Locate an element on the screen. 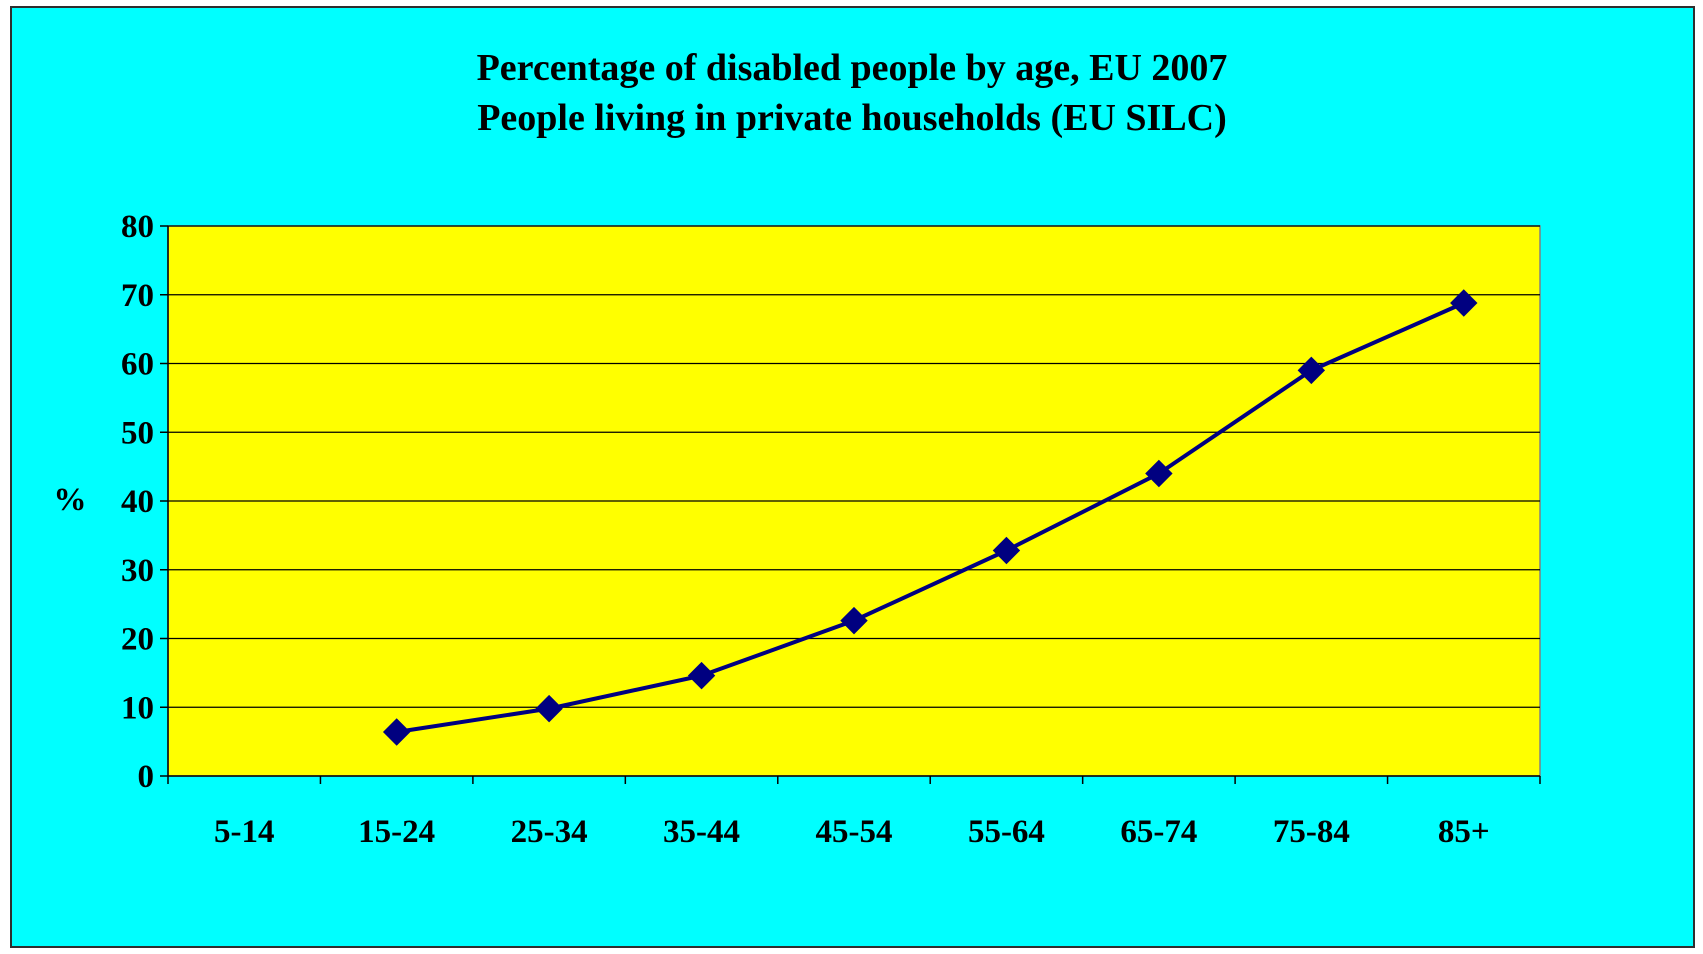 This screenshot has height=954, width=1703. x-tick-label: 75-84 is located at coordinates (1311, 832).